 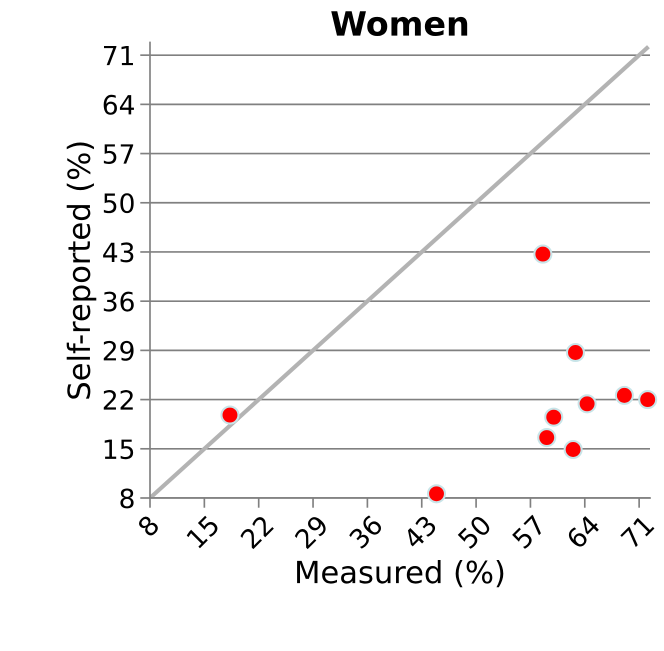 What do you see at coordinates (474, 532) in the screenshot?
I see `x-tick-label: 50` at bounding box center [474, 532].